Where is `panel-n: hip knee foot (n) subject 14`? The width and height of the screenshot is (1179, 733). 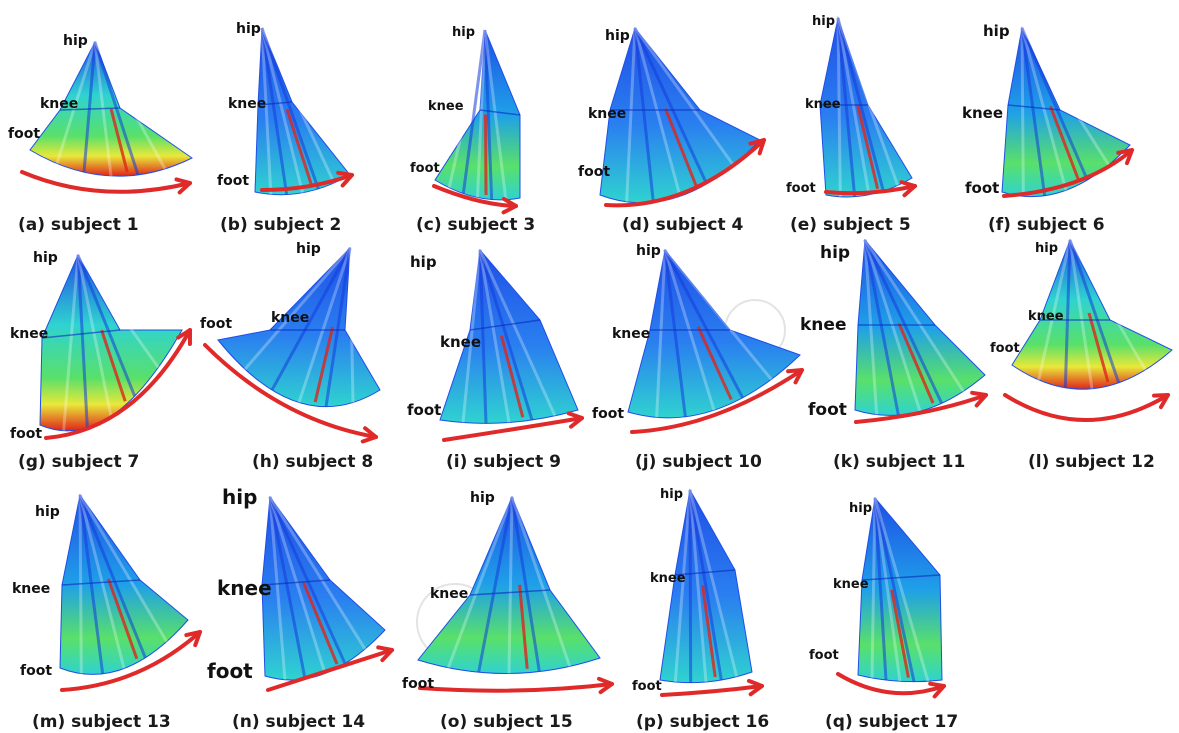
panel-n: hip knee foot (n) subject 14 is located at coordinates (300, 608).